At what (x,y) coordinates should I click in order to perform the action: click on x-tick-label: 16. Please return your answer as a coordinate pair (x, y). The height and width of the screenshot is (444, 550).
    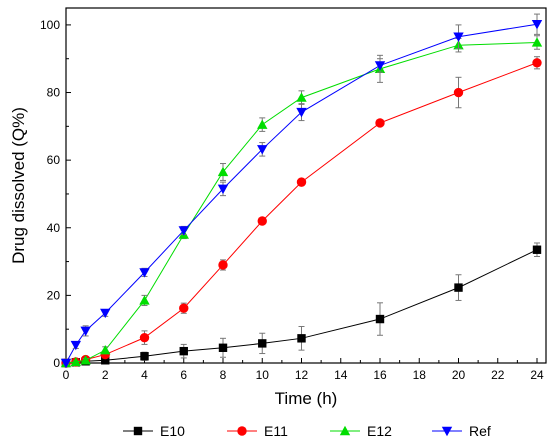
    Looking at the image, I should click on (380, 375).